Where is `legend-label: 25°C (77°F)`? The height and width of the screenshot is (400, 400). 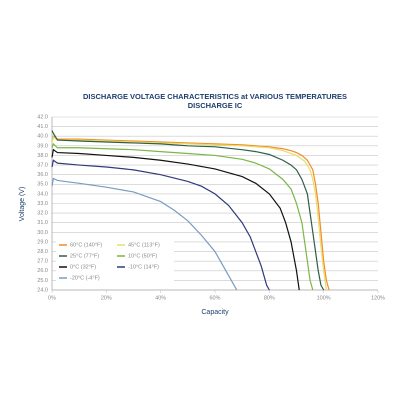 legend-label: 25°C (77°F) is located at coordinates (84, 256).